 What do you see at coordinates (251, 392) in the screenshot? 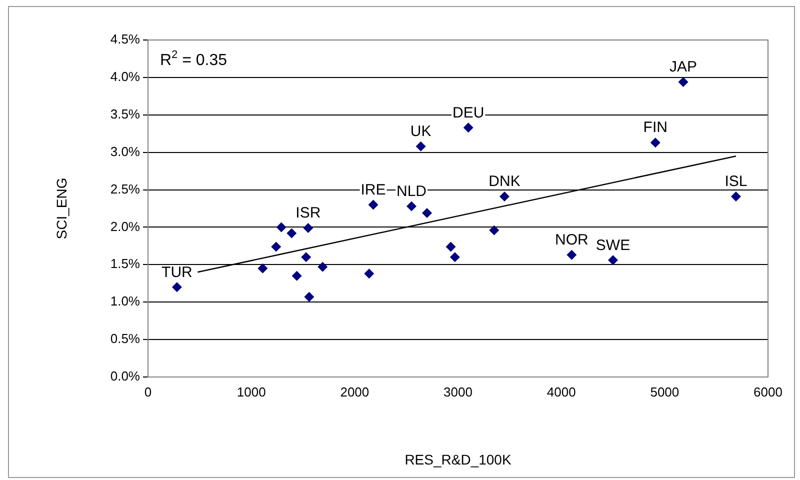
I see `x-tick-label: 1000` at bounding box center [251, 392].